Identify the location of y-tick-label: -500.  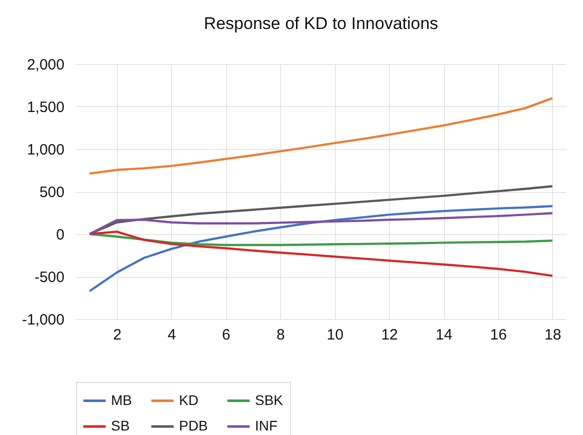
(49, 277).